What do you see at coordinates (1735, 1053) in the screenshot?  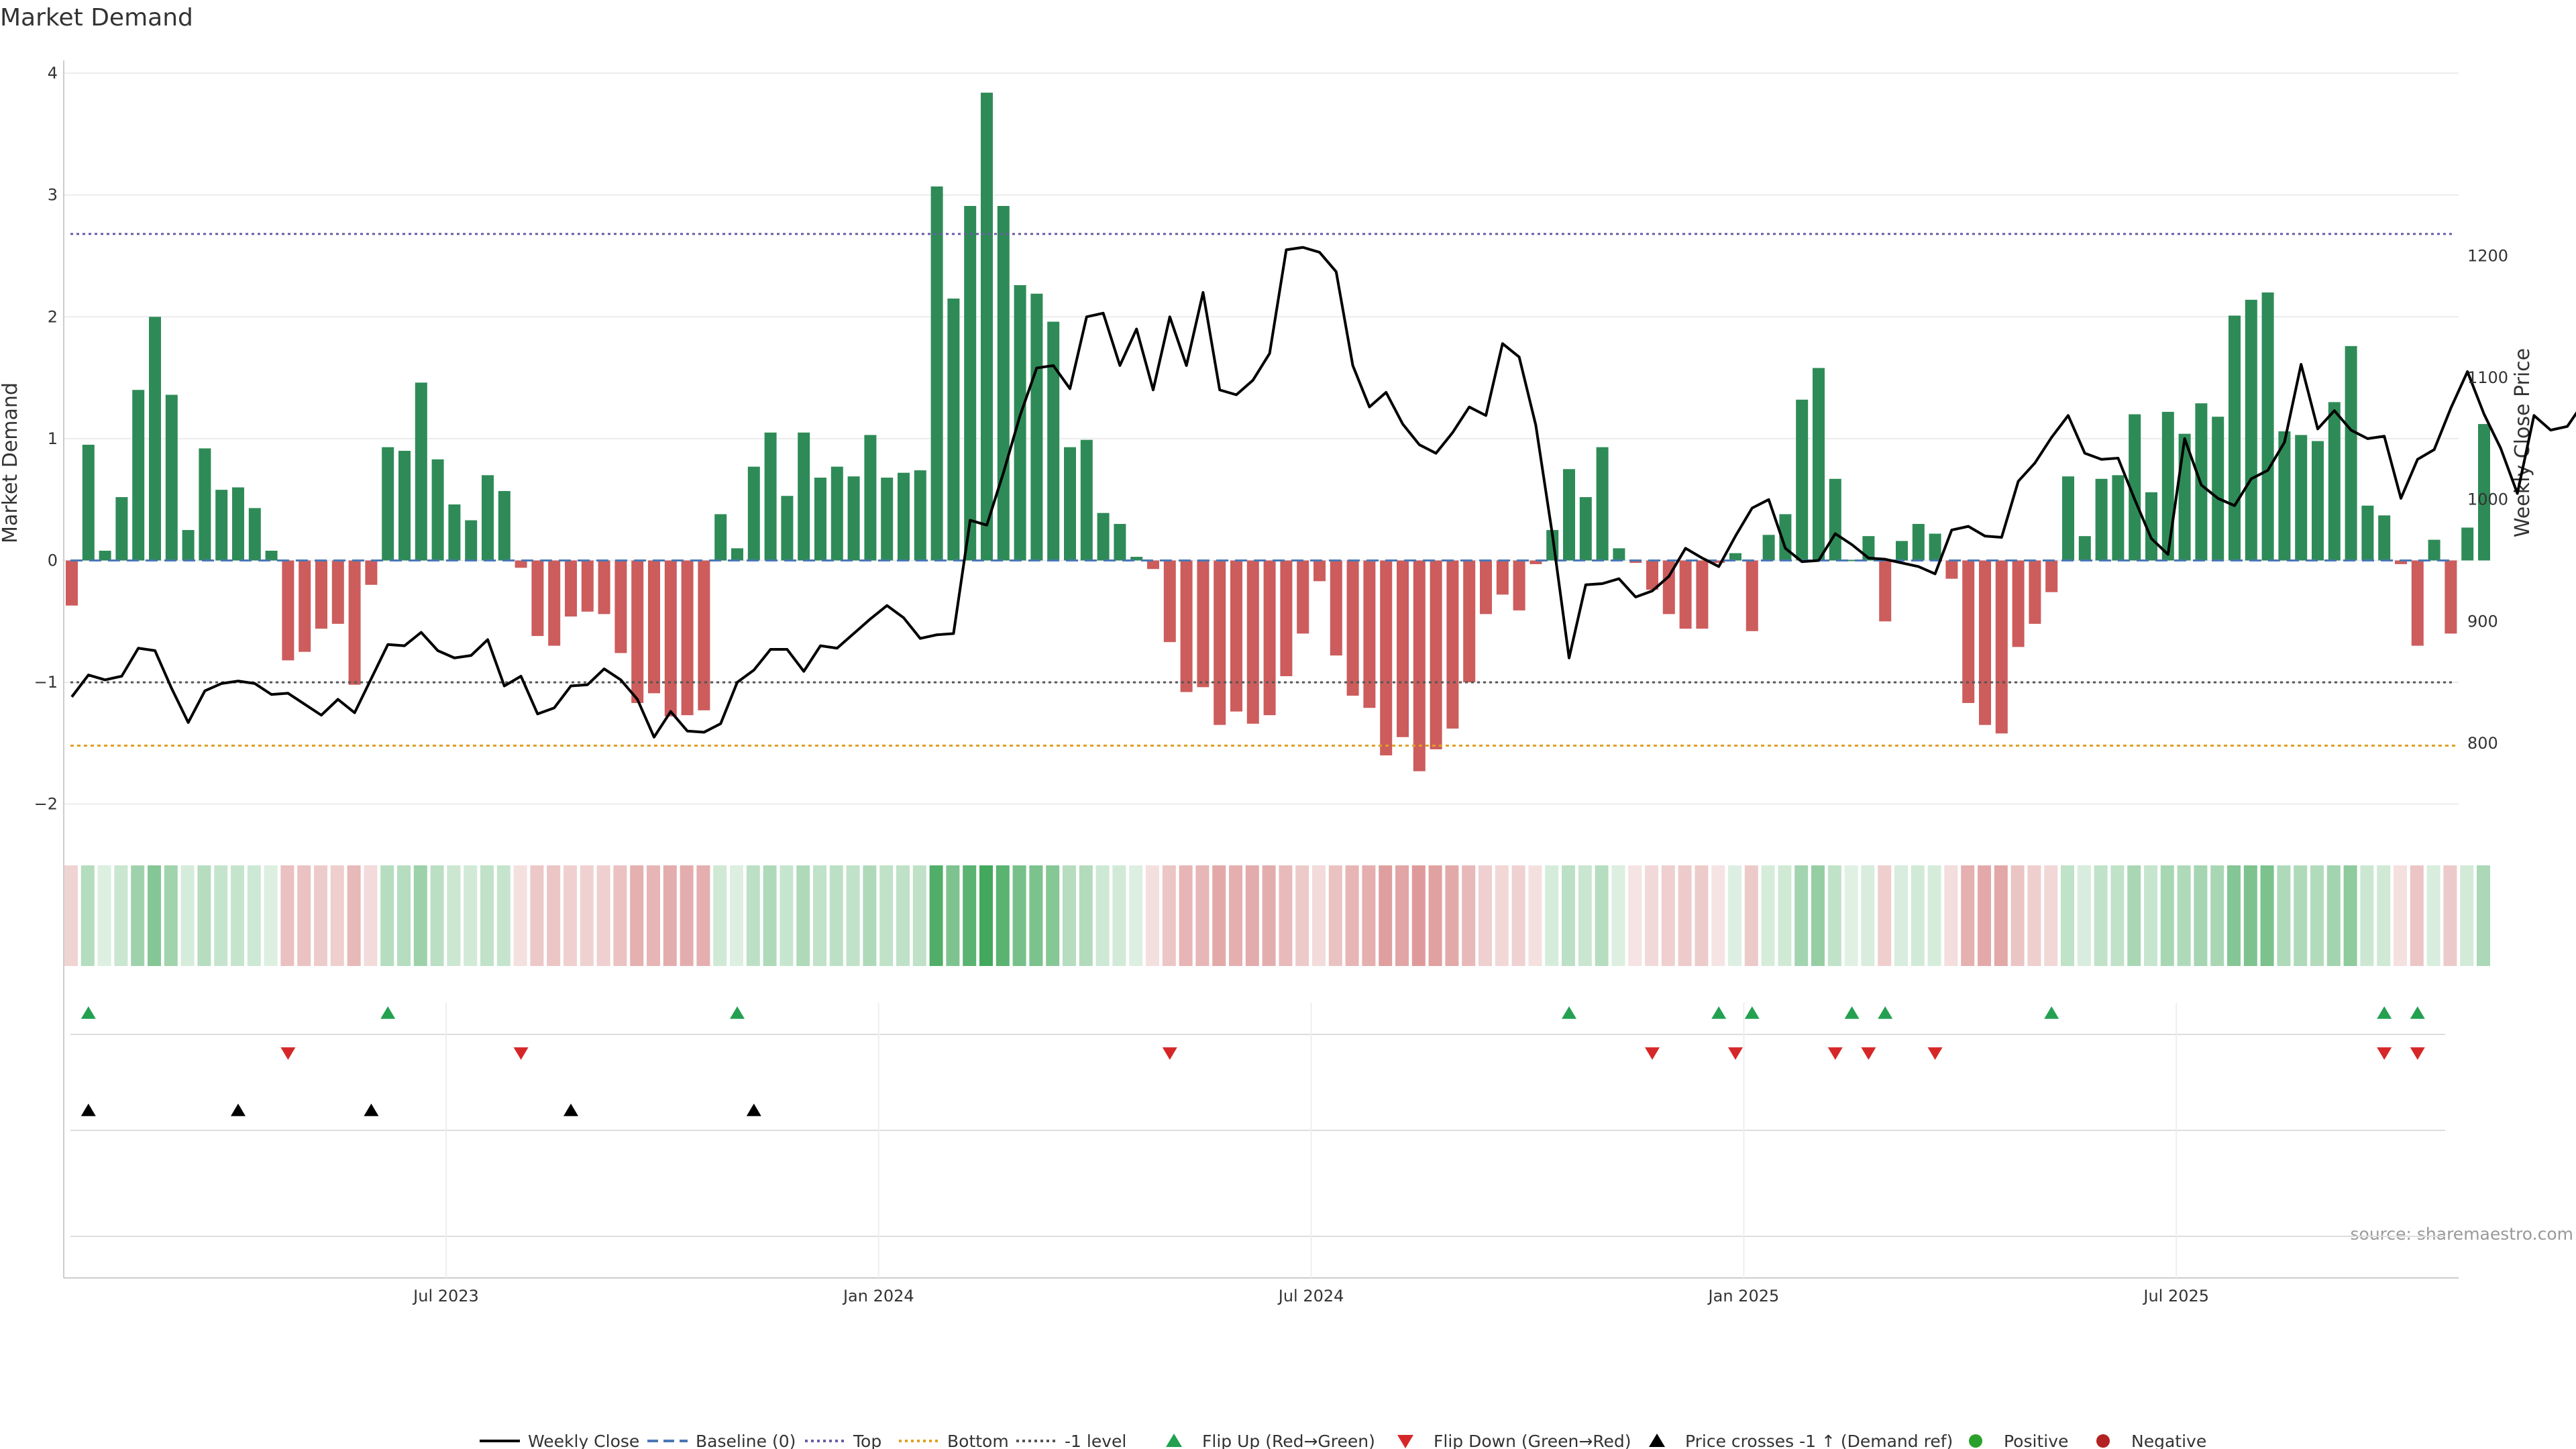 I see `flip-down-marker` at bounding box center [1735, 1053].